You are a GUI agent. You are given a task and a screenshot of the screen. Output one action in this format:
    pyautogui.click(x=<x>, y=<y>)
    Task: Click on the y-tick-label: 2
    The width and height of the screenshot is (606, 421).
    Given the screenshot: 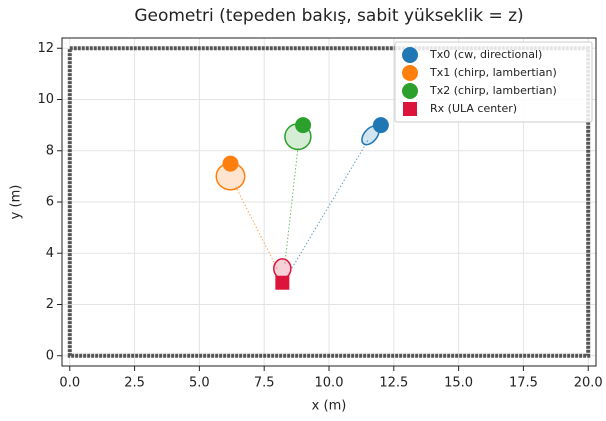 What is the action you would take?
    pyautogui.click(x=50, y=304)
    